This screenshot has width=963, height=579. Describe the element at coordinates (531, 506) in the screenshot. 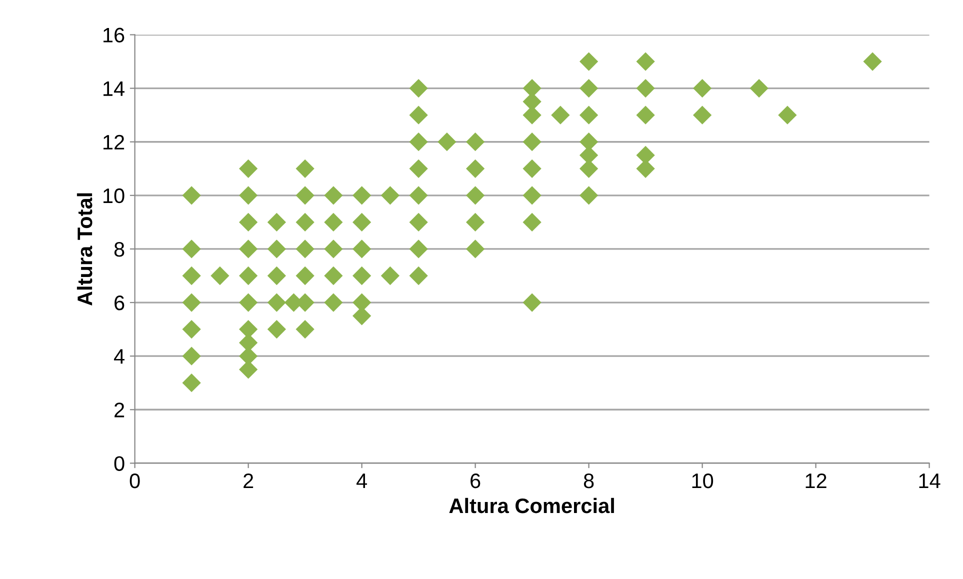

I see `x-axis-title: Altura Comercial` at that location.